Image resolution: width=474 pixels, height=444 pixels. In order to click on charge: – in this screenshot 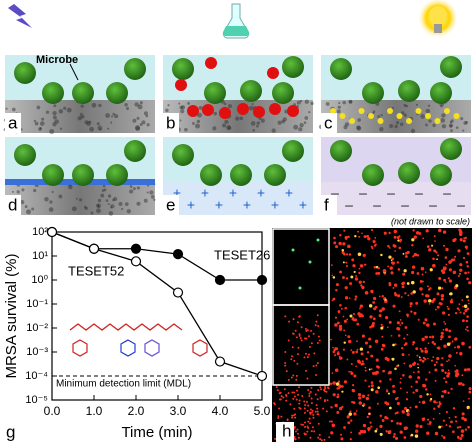, I will do `click(433, 205)`.